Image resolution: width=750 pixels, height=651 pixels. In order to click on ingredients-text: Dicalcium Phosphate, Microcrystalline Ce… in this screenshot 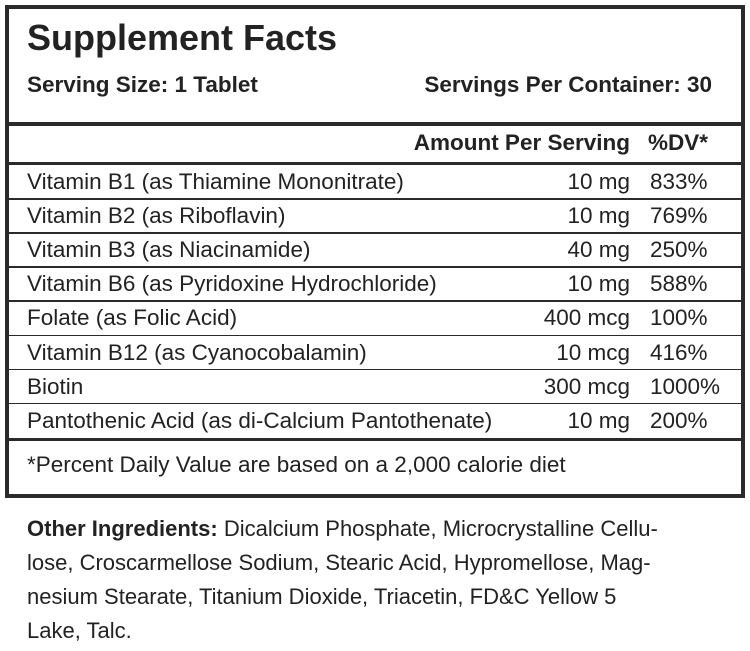, I will do `click(440, 528)`.